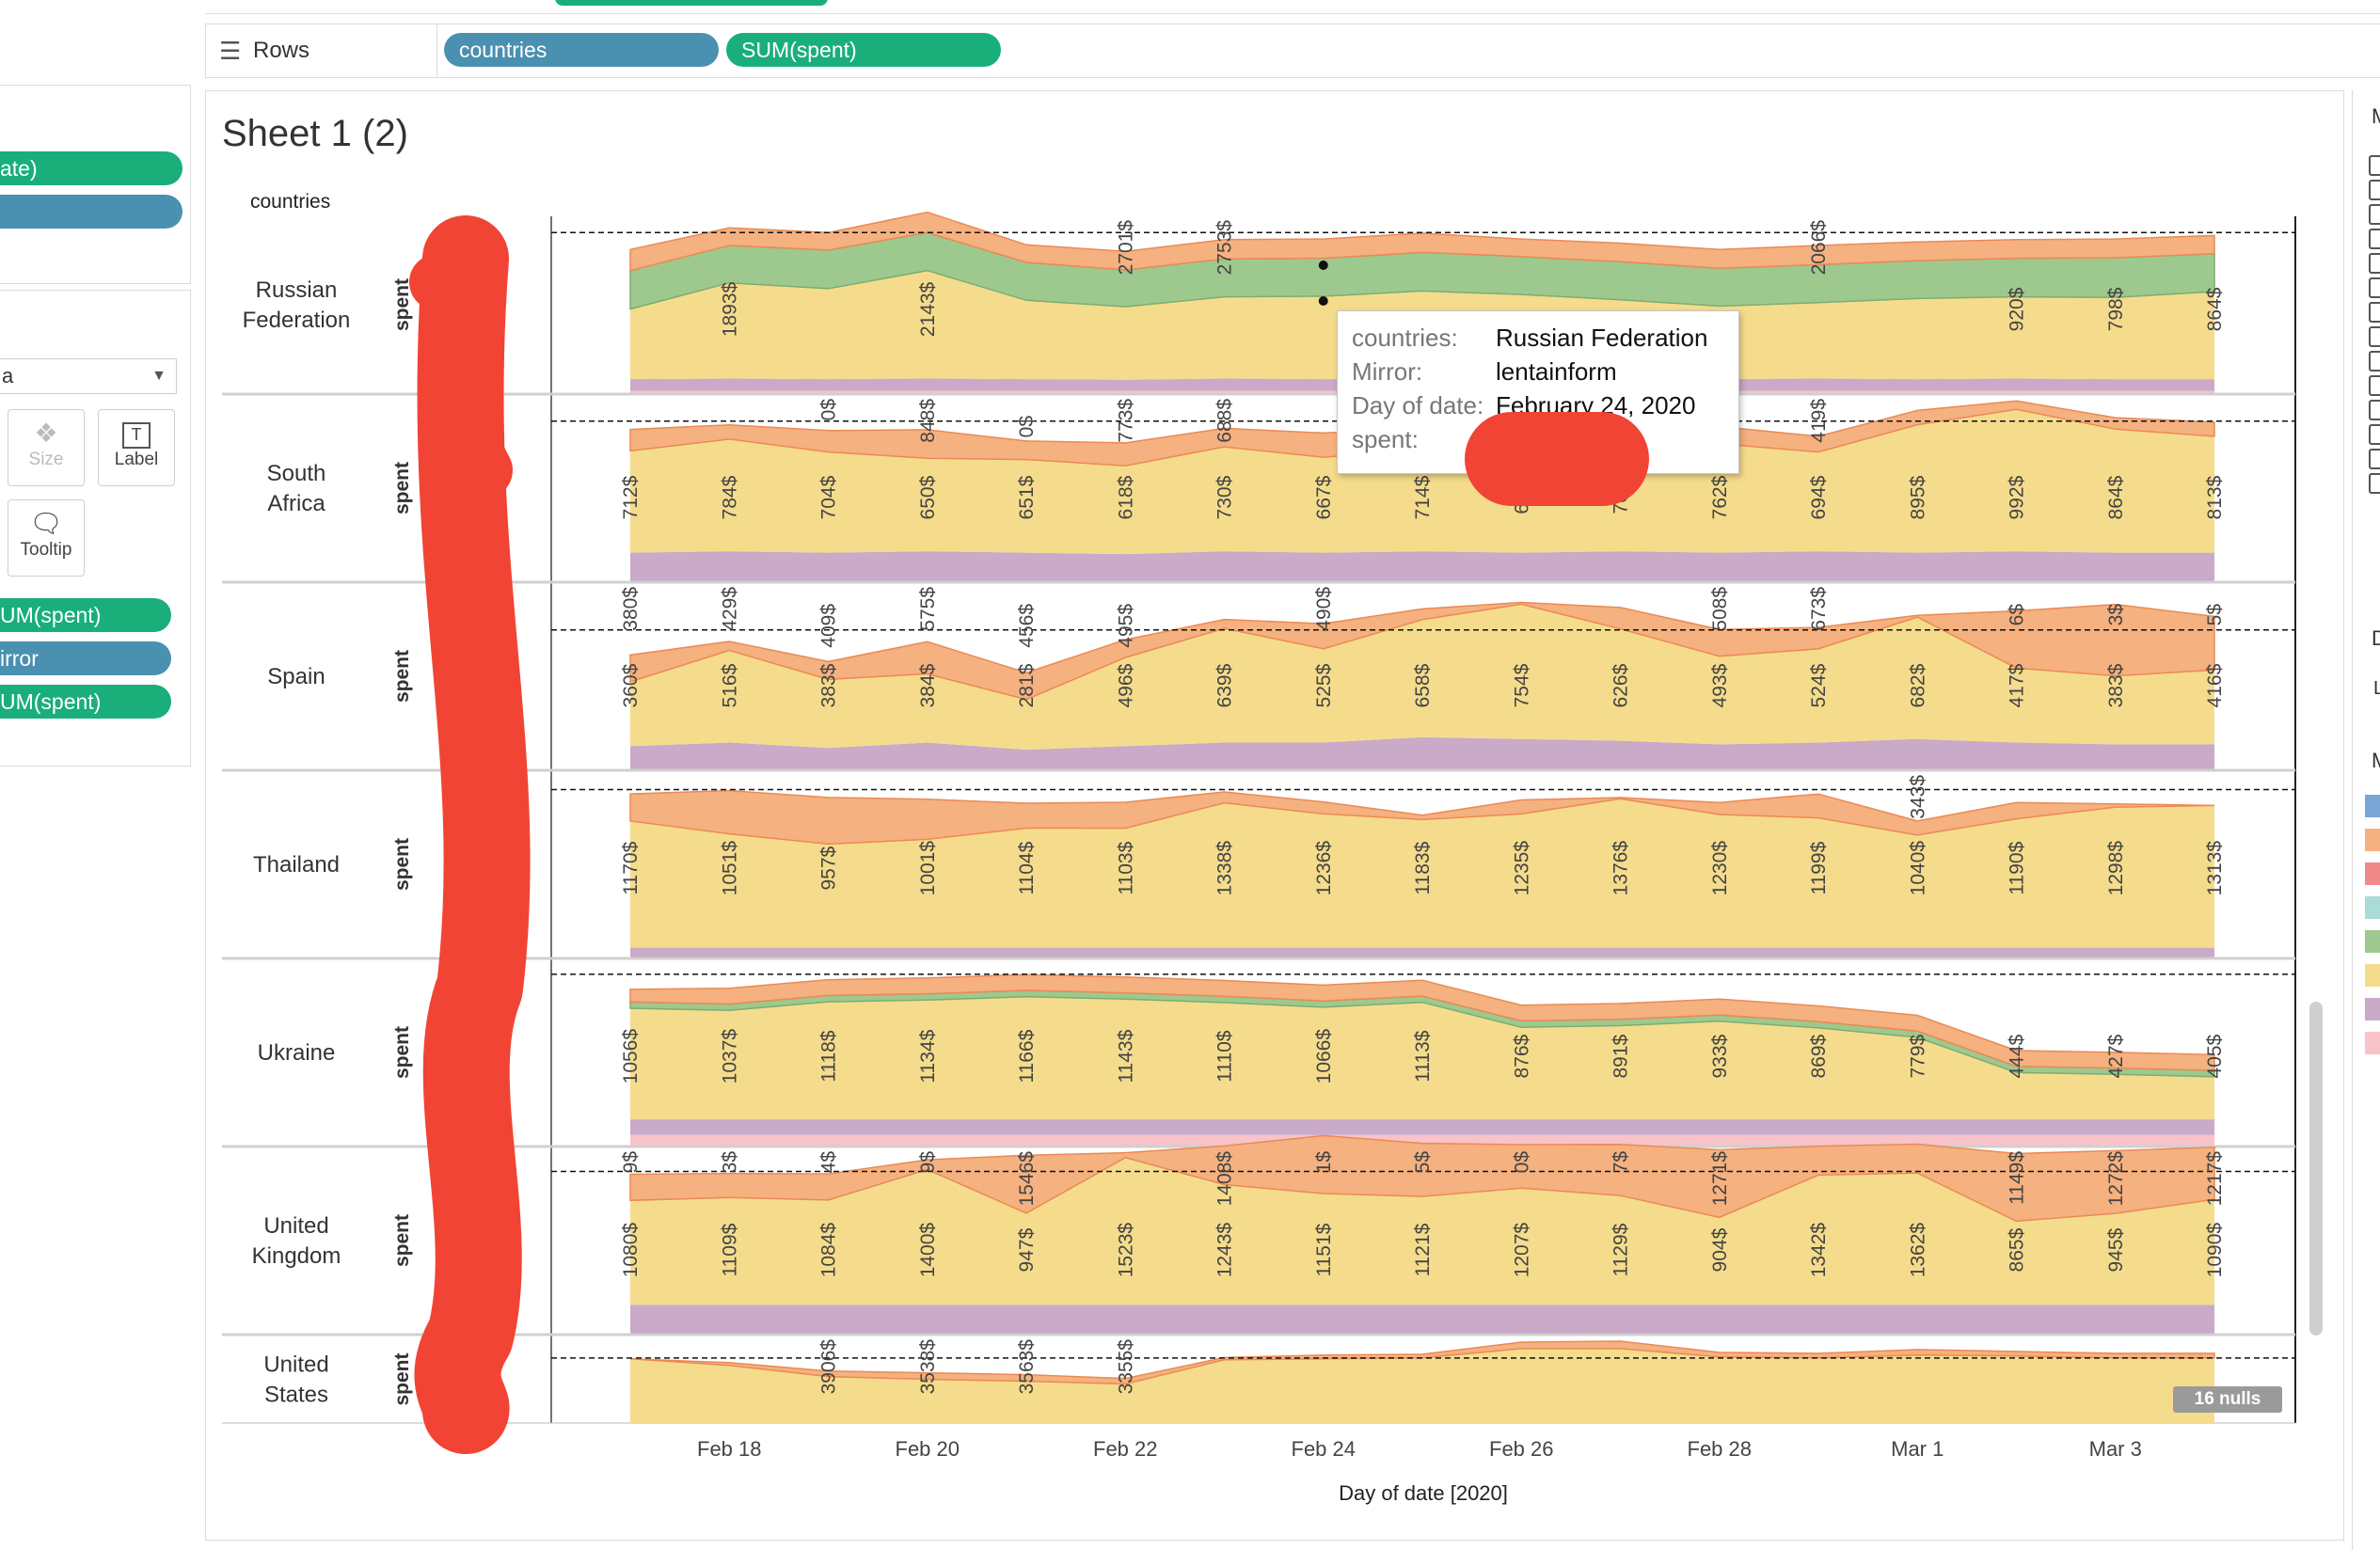 This screenshot has width=2380, height=1550. What do you see at coordinates (1324, 868) in the screenshot?
I see `data-label-3-7: 1236$` at bounding box center [1324, 868].